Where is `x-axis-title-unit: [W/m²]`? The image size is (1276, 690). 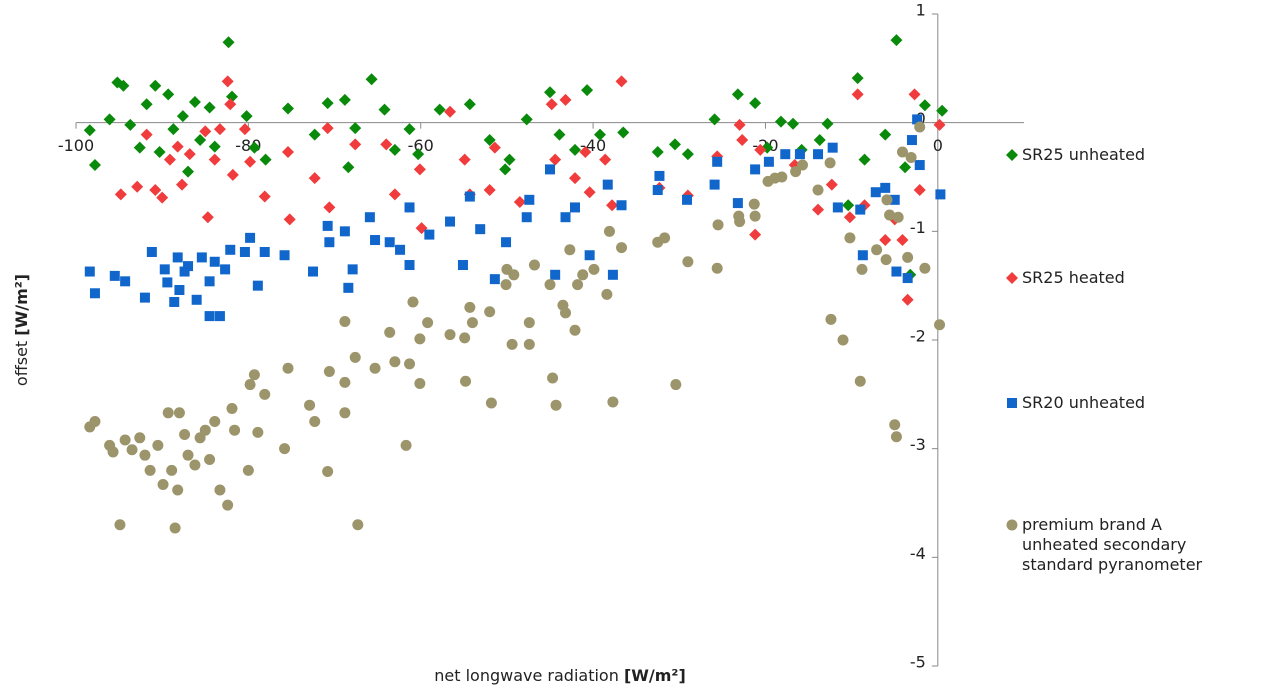 x-axis-title-unit: [W/m²] is located at coordinates (655, 675).